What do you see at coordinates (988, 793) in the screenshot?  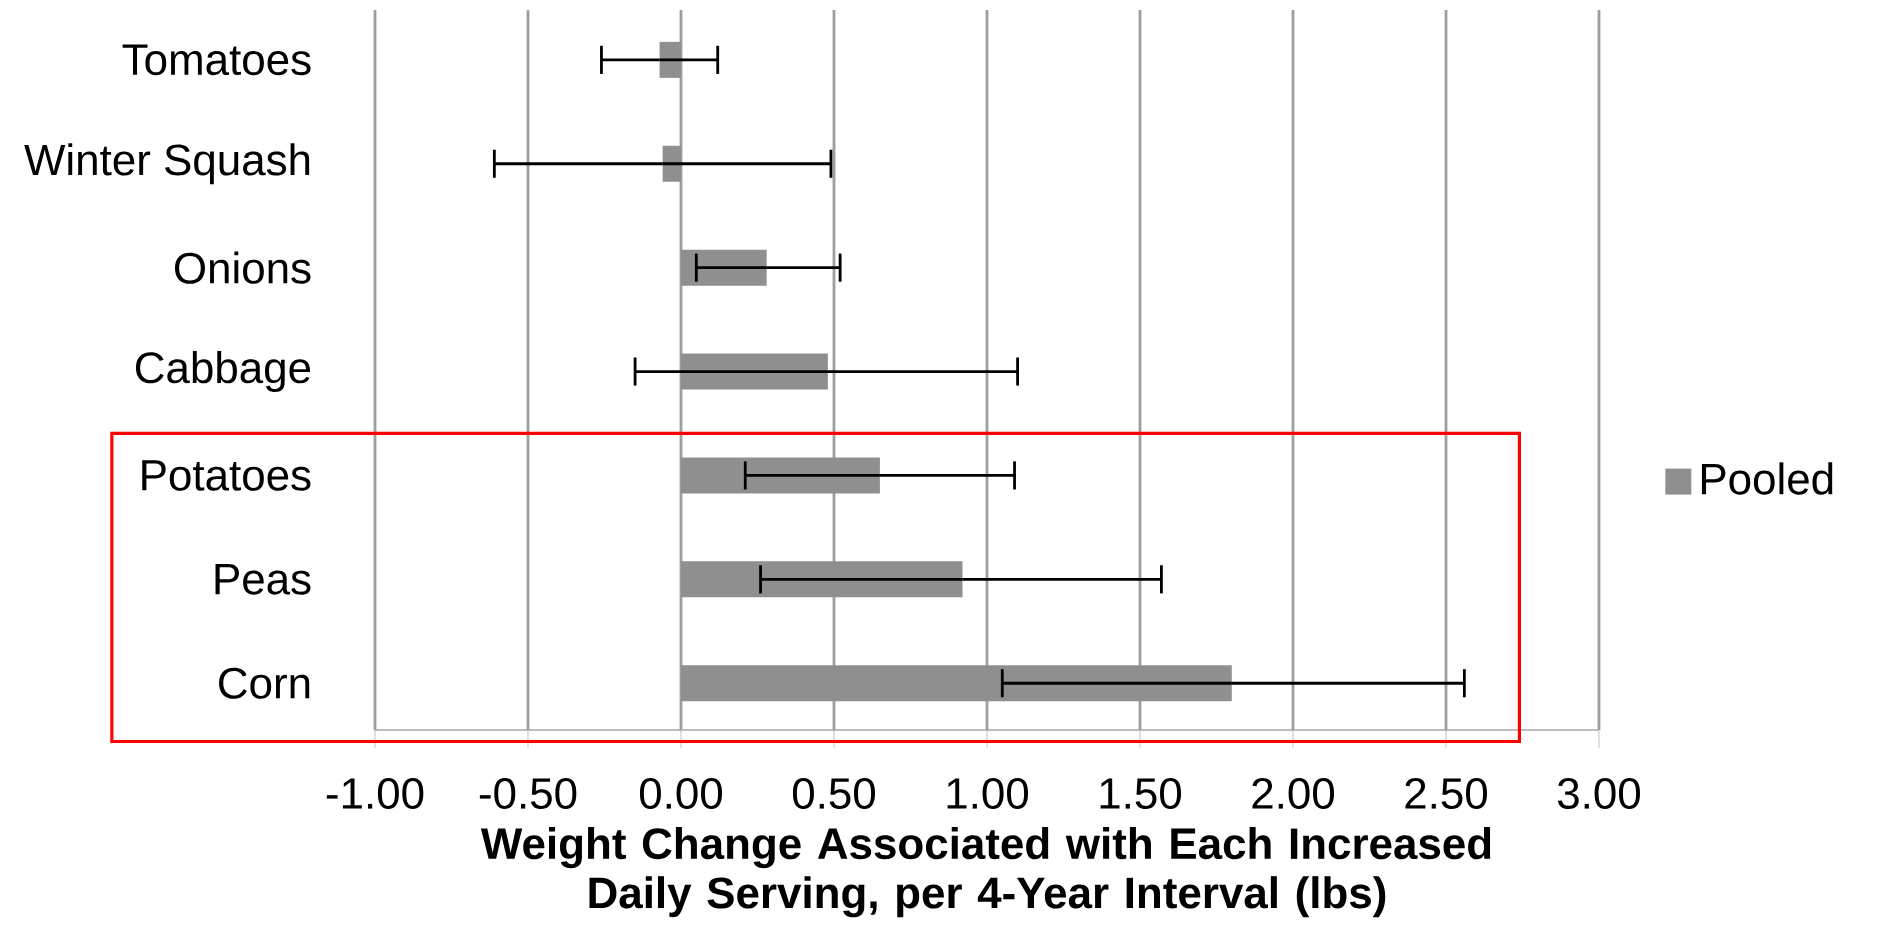 I see `x-tick-label: 1.00` at bounding box center [988, 793].